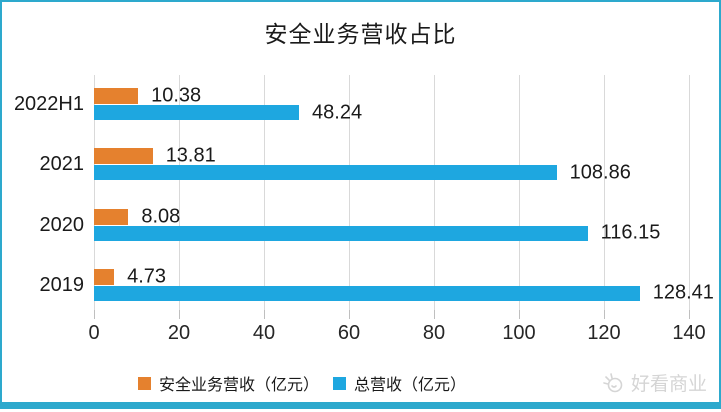 This screenshot has width=721, height=412. Describe the element at coordinates (689, 333) in the screenshot. I see `x-tick-label: 140` at that location.